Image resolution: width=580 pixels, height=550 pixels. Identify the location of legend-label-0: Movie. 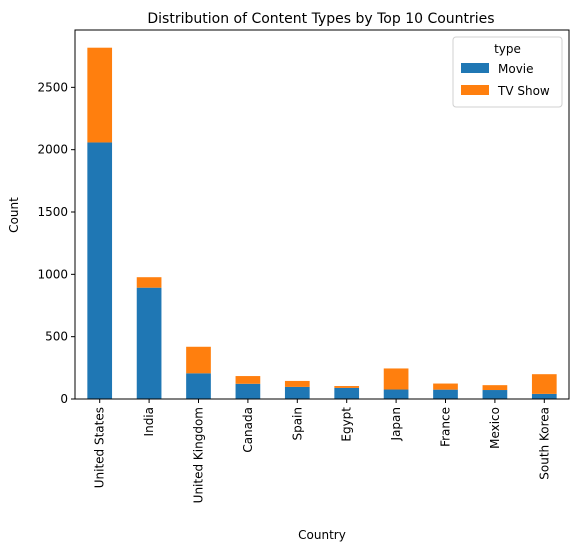
(516, 69).